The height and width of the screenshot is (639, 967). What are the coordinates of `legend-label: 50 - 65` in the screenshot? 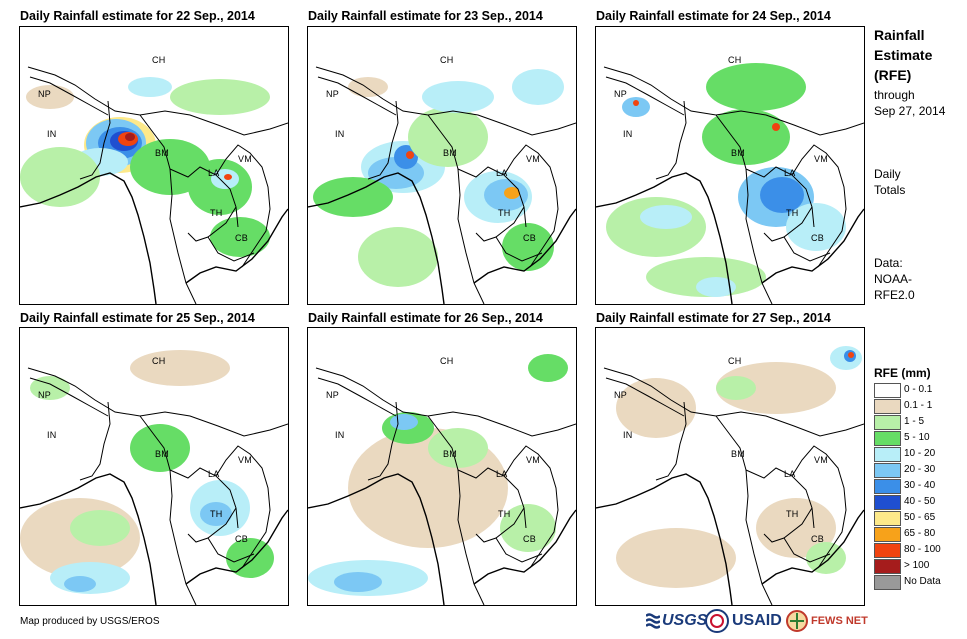 It's located at (920, 517).